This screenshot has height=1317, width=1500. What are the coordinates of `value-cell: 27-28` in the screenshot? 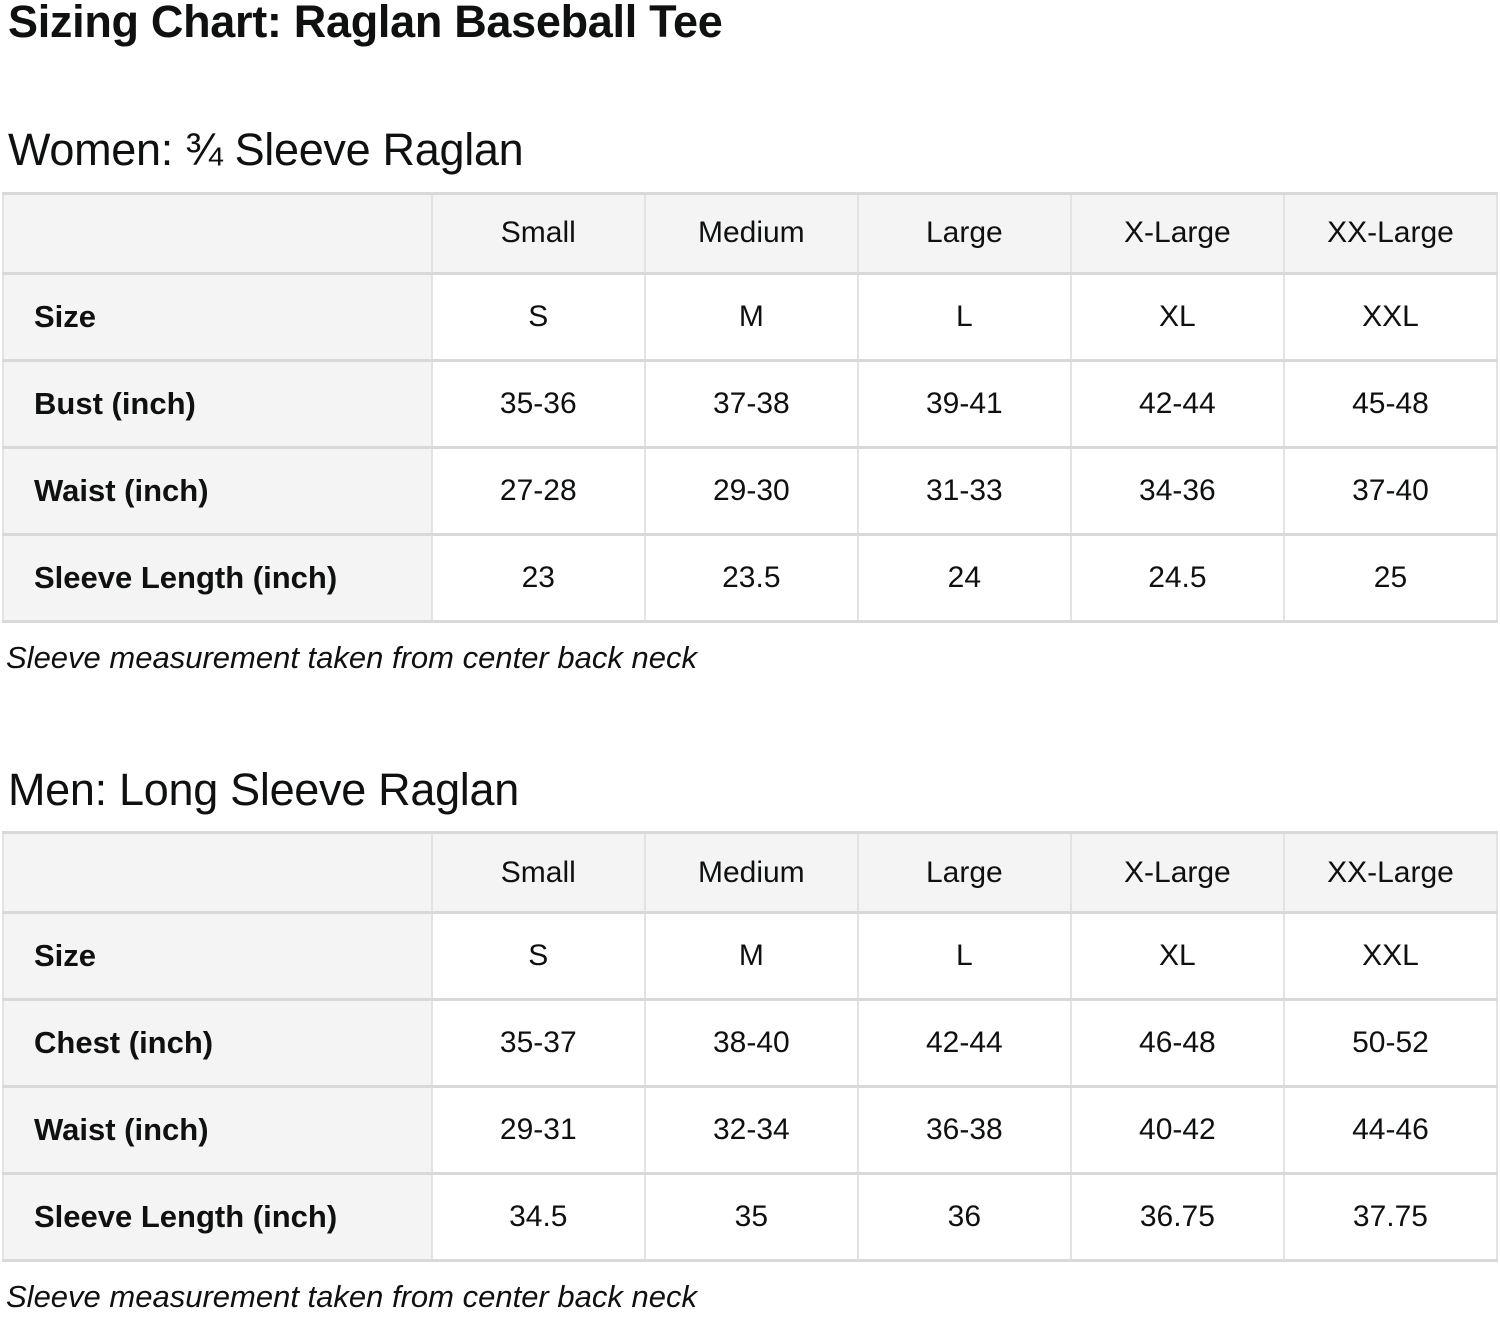 It's located at (538, 490).